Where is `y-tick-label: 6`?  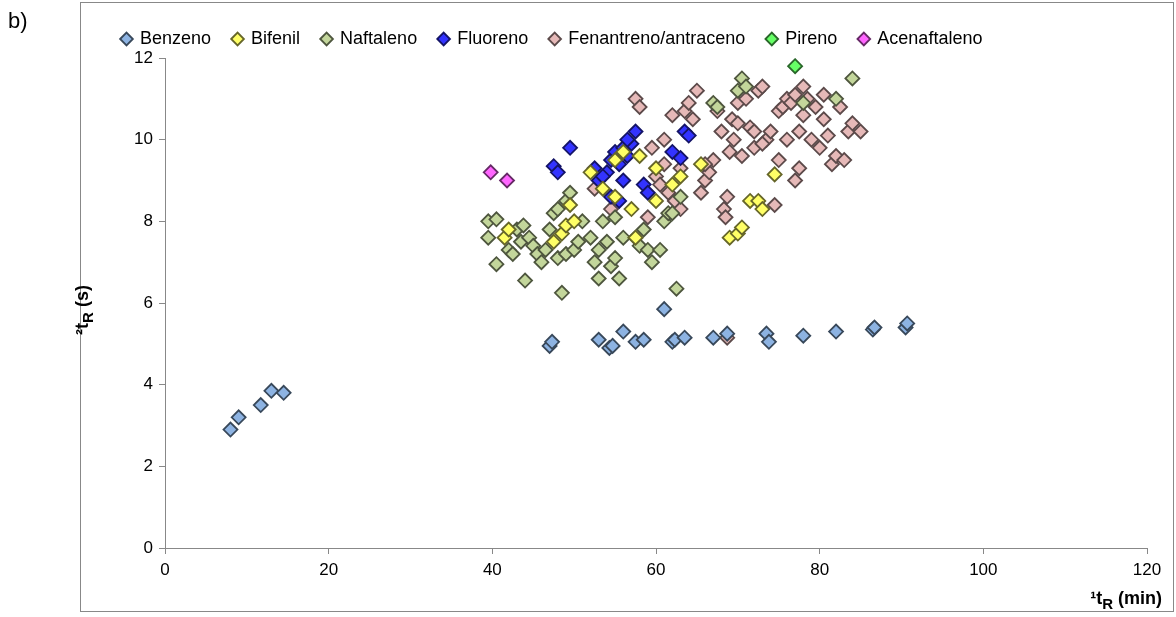 y-tick-label: 6 is located at coordinates (148, 302).